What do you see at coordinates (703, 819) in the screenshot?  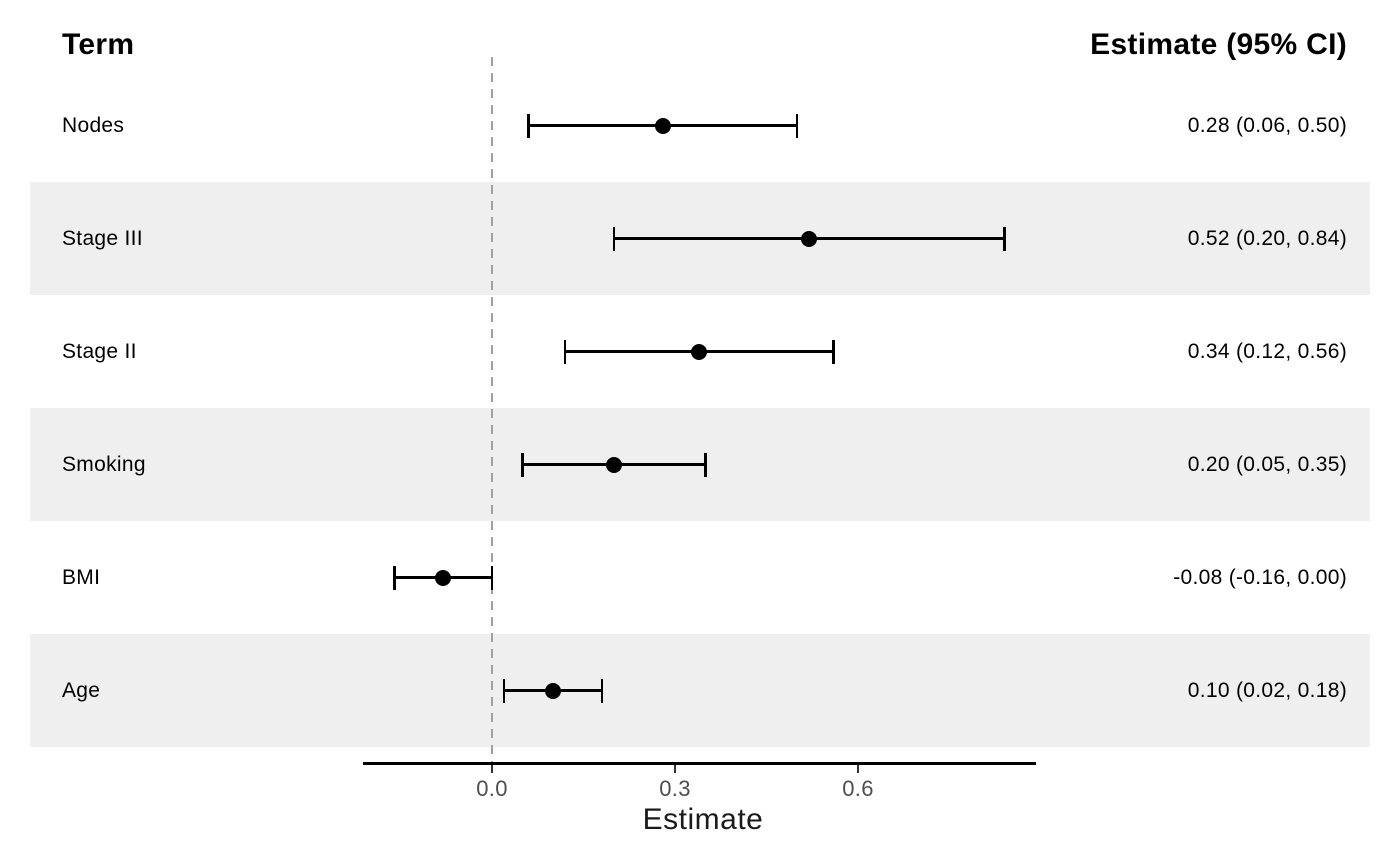 I see `x-axis-title: Estimate` at bounding box center [703, 819].